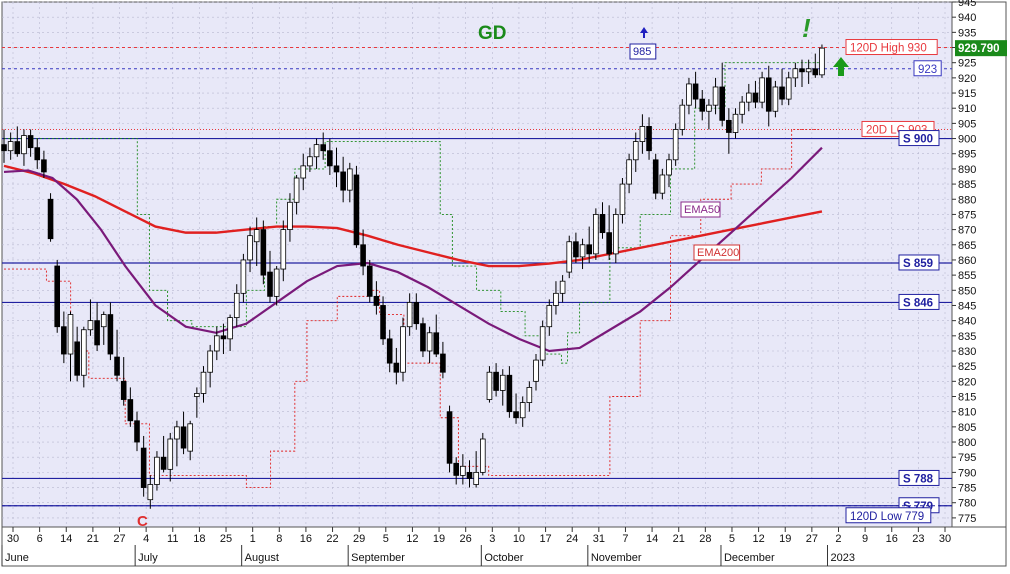  I want to click on x-tick-label: 5, so click(732, 539).